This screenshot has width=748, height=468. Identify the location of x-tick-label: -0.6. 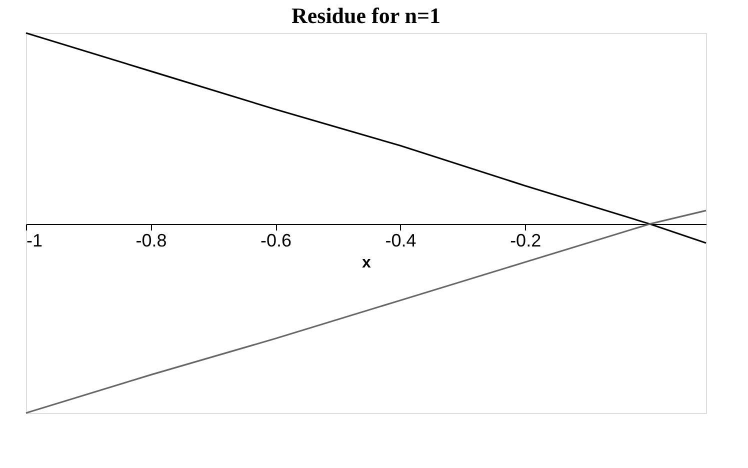
(276, 240).